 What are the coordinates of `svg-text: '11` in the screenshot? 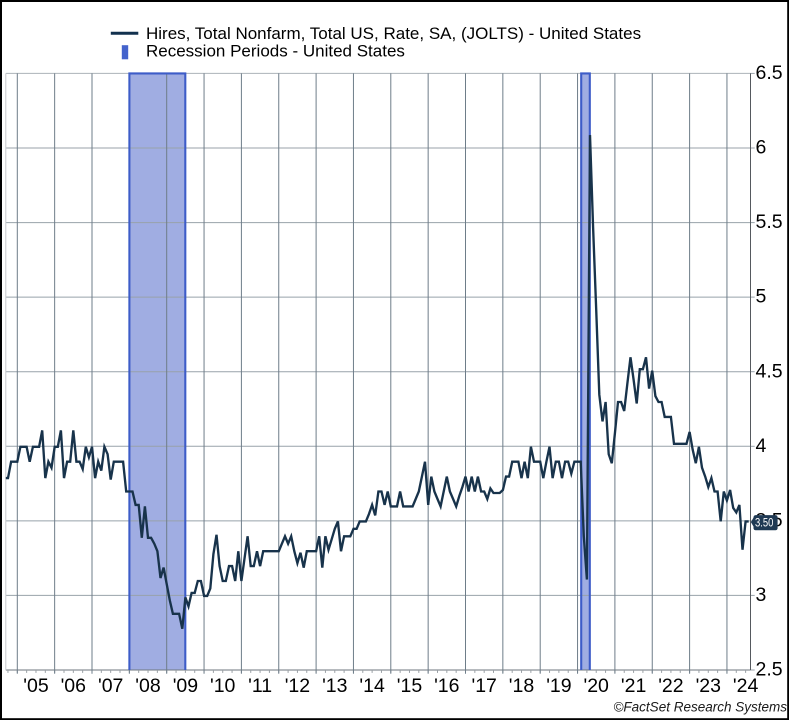 It's located at (260, 686).